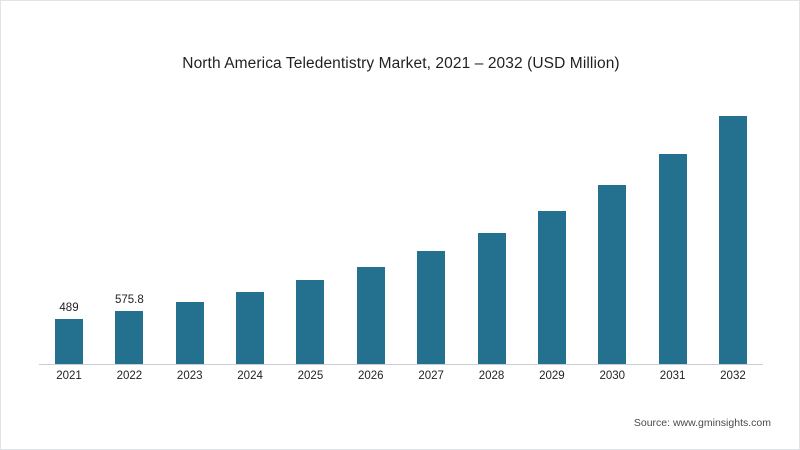 This screenshot has height=450, width=800. Describe the element at coordinates (69, 308) in the screenshot. I see `bar-value-label: 489` at that location.